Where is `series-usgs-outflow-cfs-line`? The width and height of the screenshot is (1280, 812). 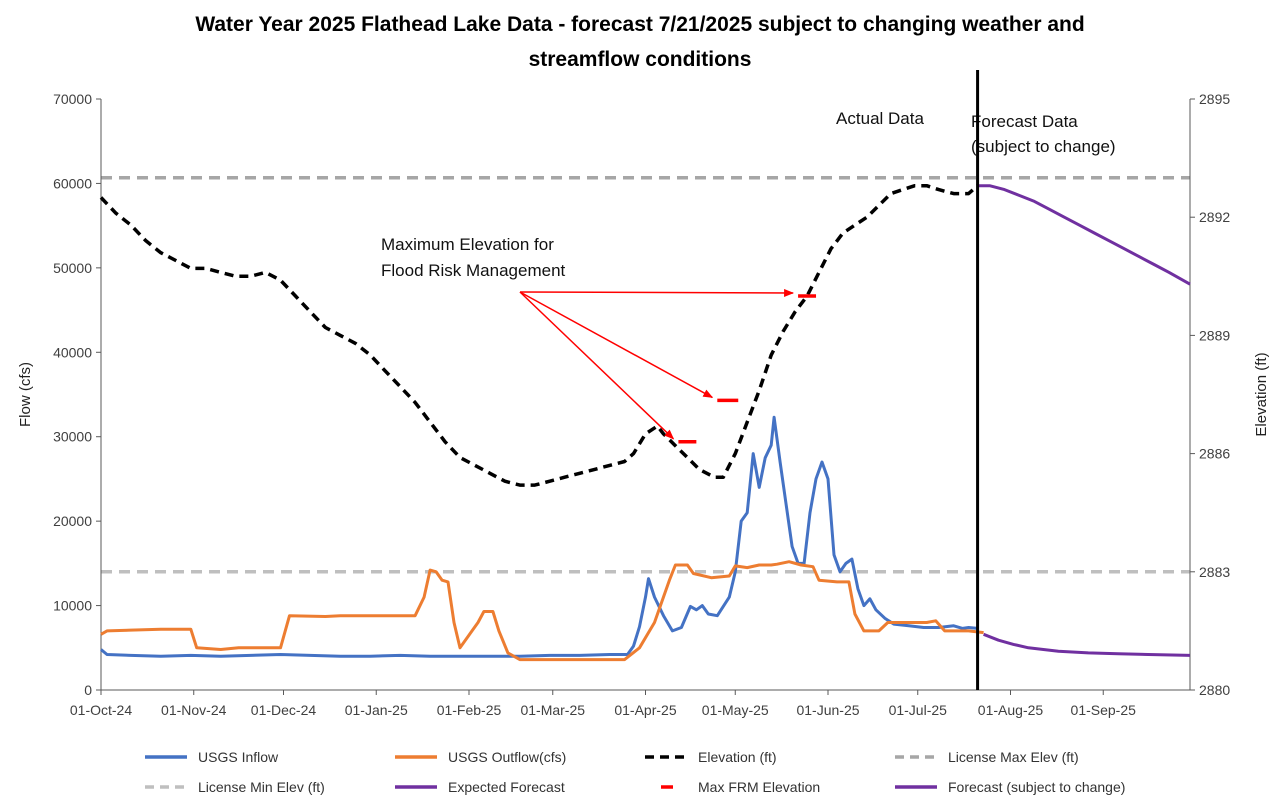
series-usgs-outflow-cfs-line is located at coordinates (542, 611).